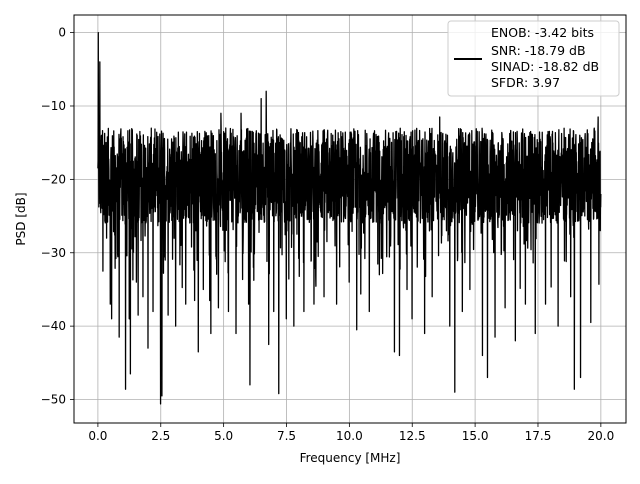  I want to click on y-tick-label: 0, so click(62, 33).